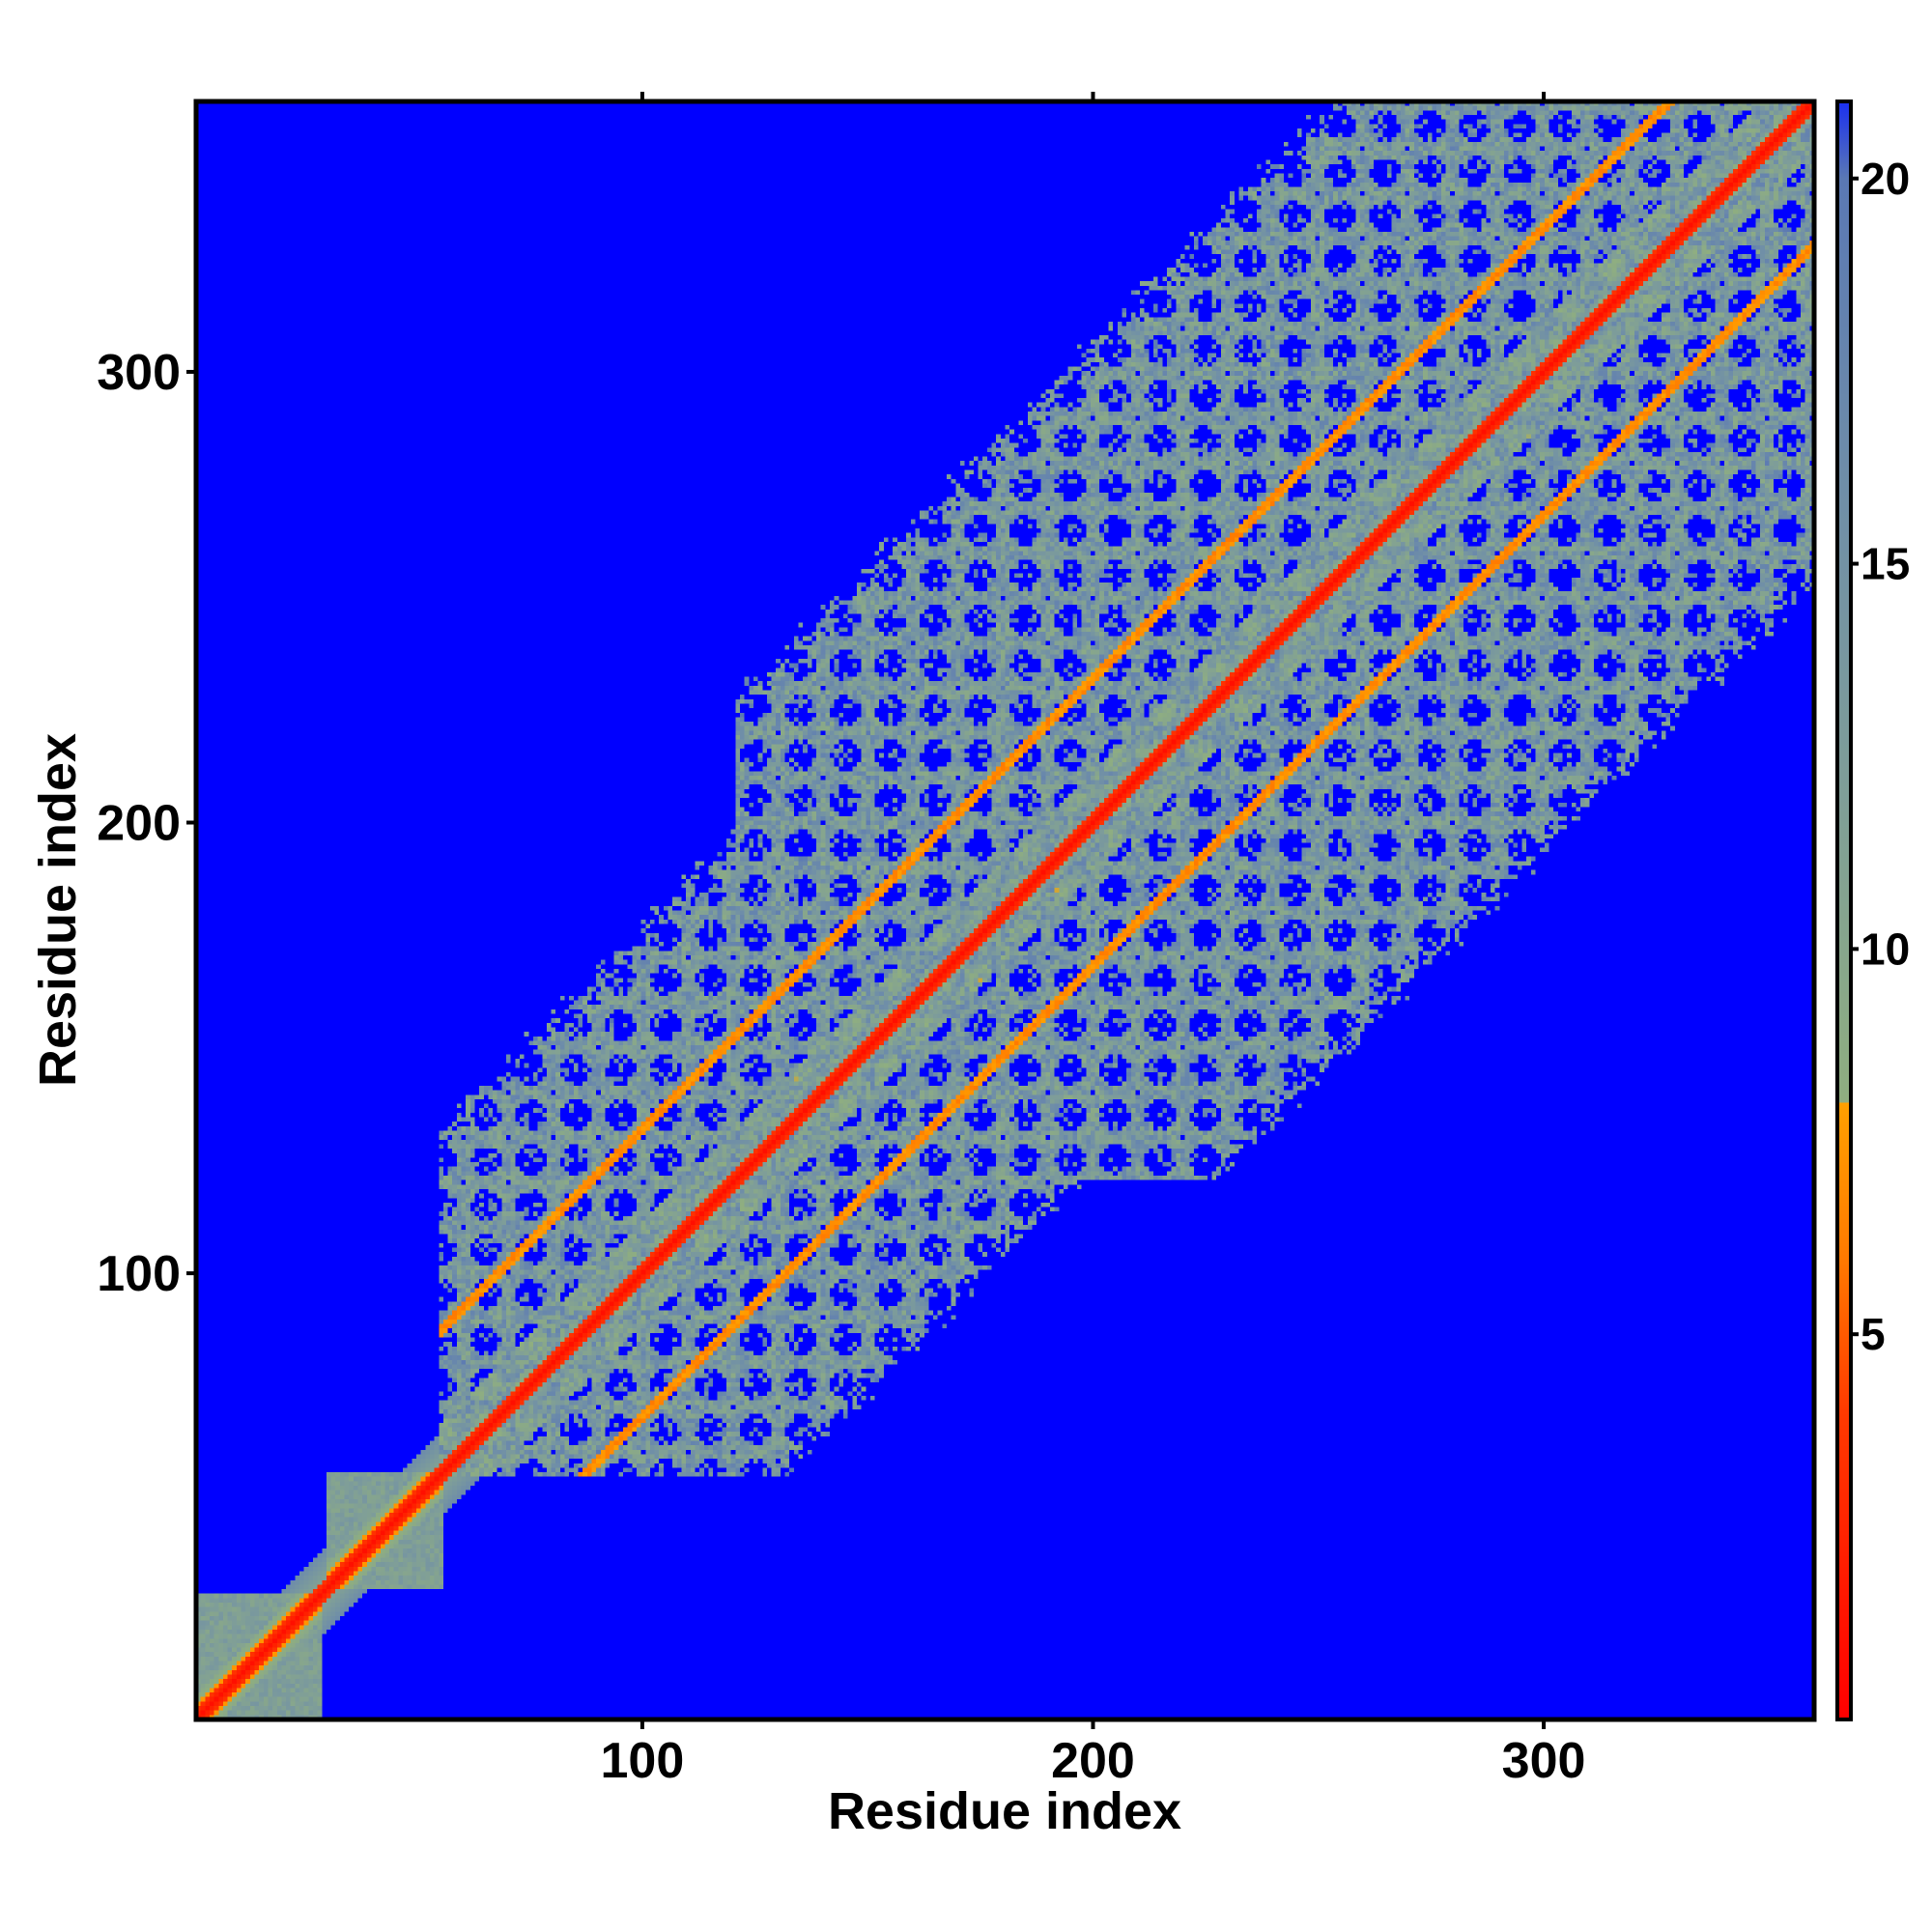  What do you see at coordinates (58, 910) in the screenshot?
I see `y-axis-title: Residue index` at bounding box center [58, 910].